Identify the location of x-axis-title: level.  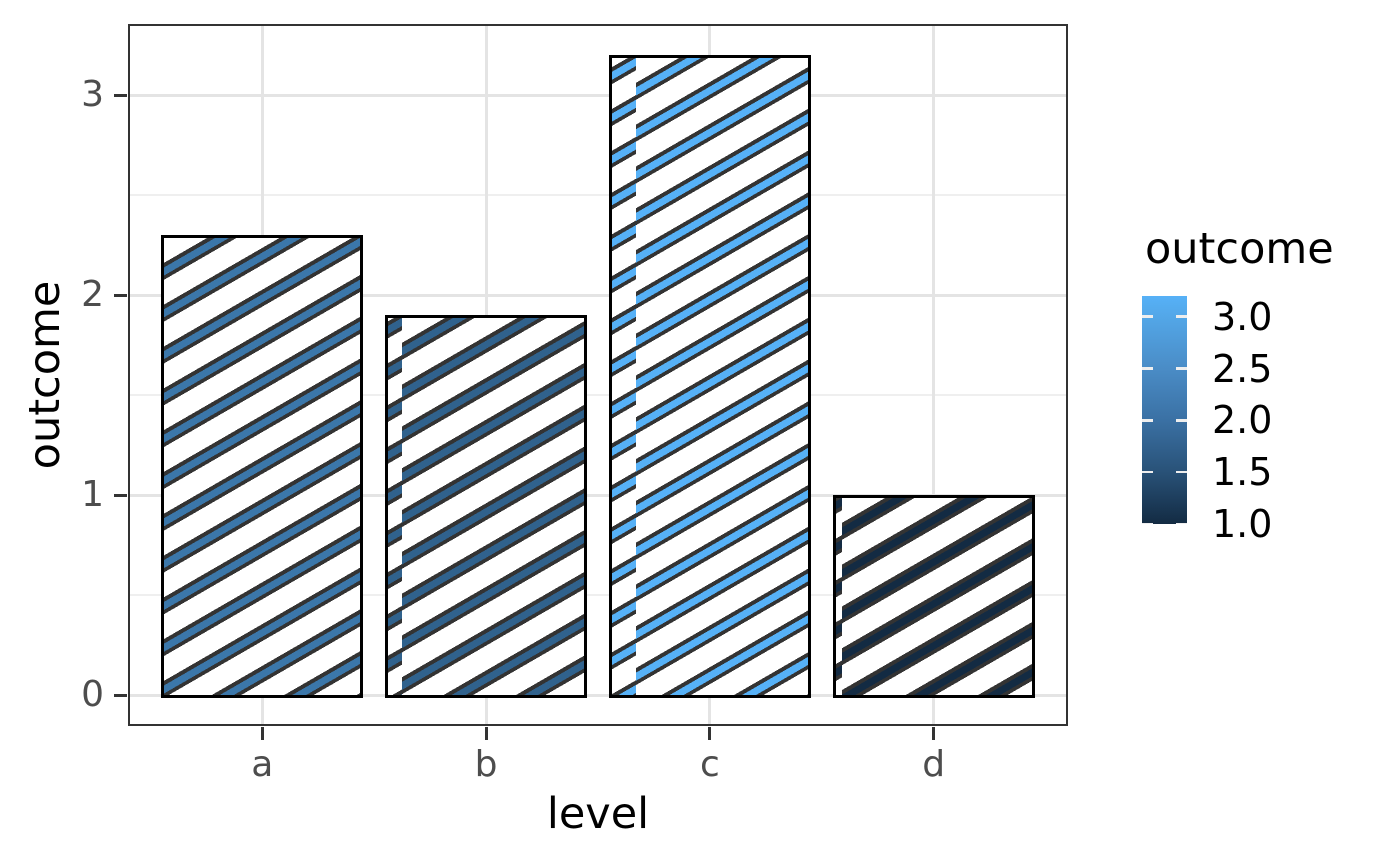
(598, 814).